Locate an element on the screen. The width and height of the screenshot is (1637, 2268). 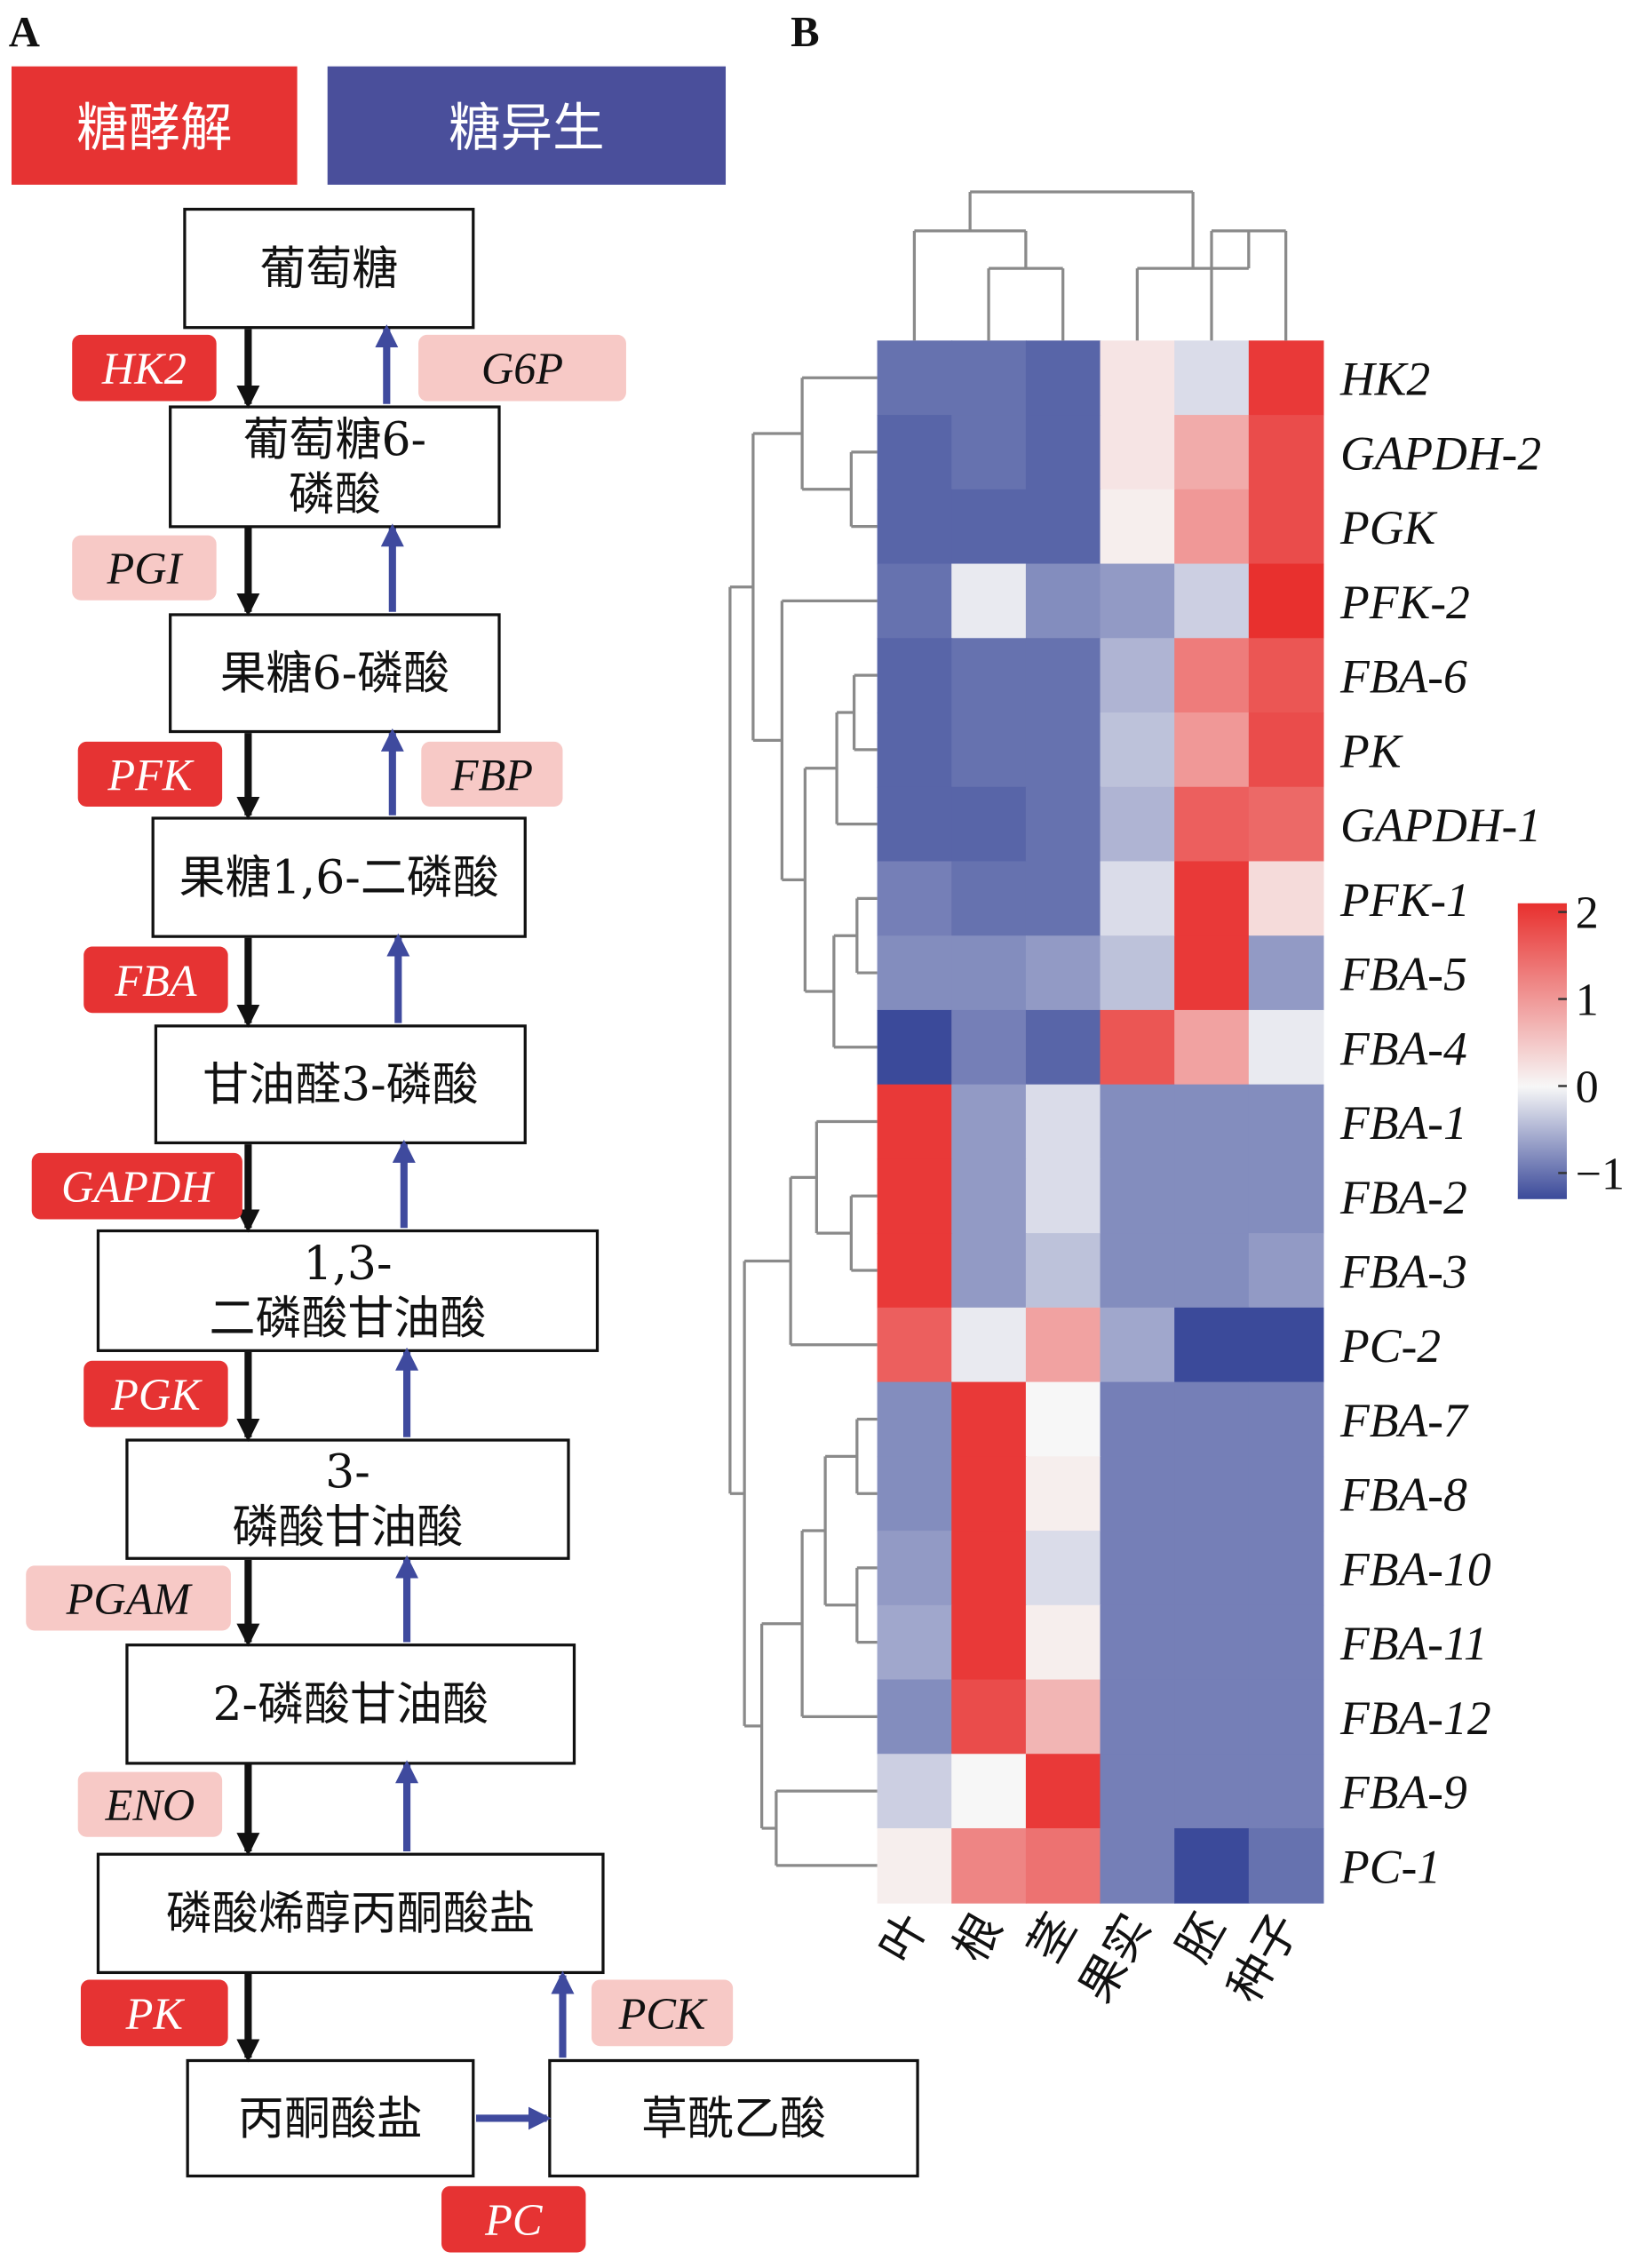
row-label: PFK-1 is located at coordinates (1404, 900).